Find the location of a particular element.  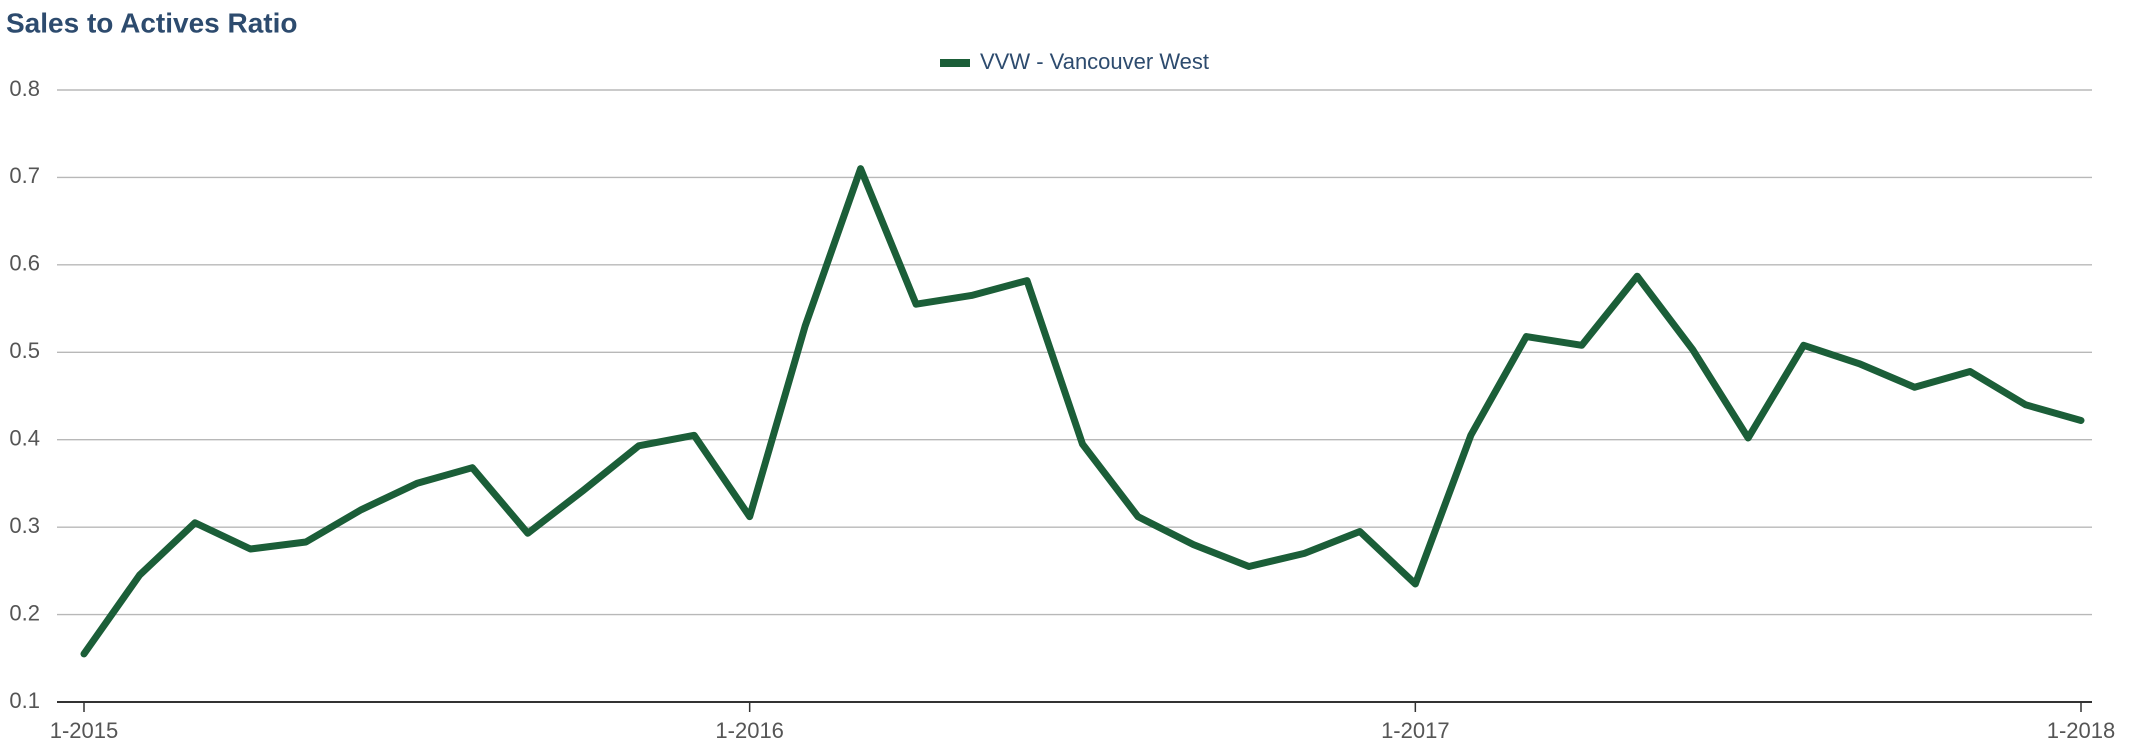

y-tick-label: 0.5 is located at coordinates (24, 350).